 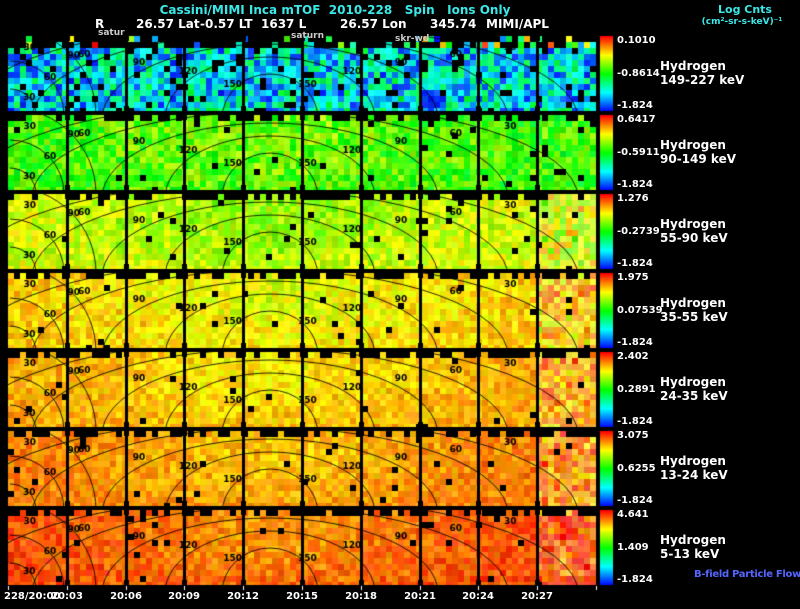 What do you see at coordinates (633, 277) in the screenshot?
I see `colorbar-max-label: 1.975` at bounding box center [633, 277].